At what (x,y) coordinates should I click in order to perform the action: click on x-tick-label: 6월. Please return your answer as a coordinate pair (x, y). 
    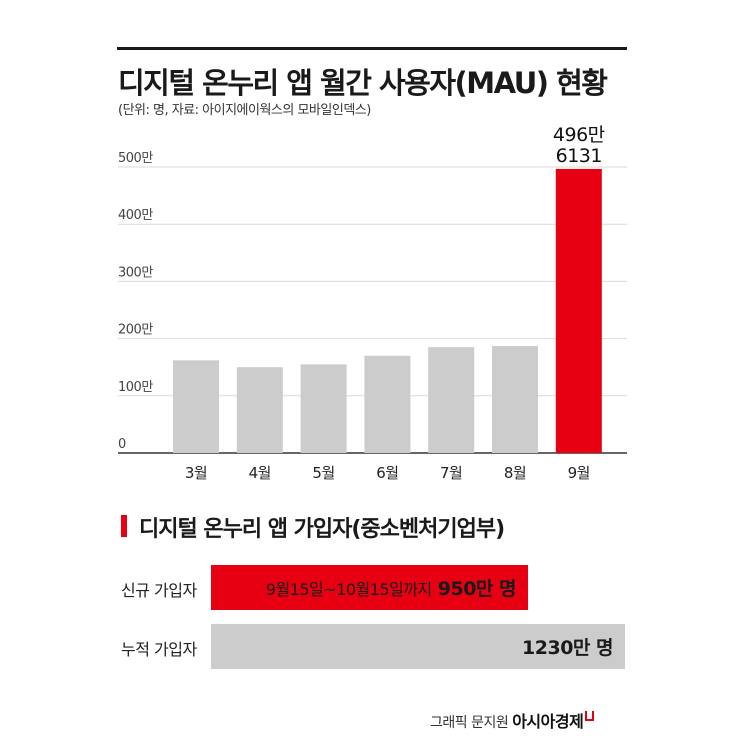
    Looking at the image, I should click on (387, 473).